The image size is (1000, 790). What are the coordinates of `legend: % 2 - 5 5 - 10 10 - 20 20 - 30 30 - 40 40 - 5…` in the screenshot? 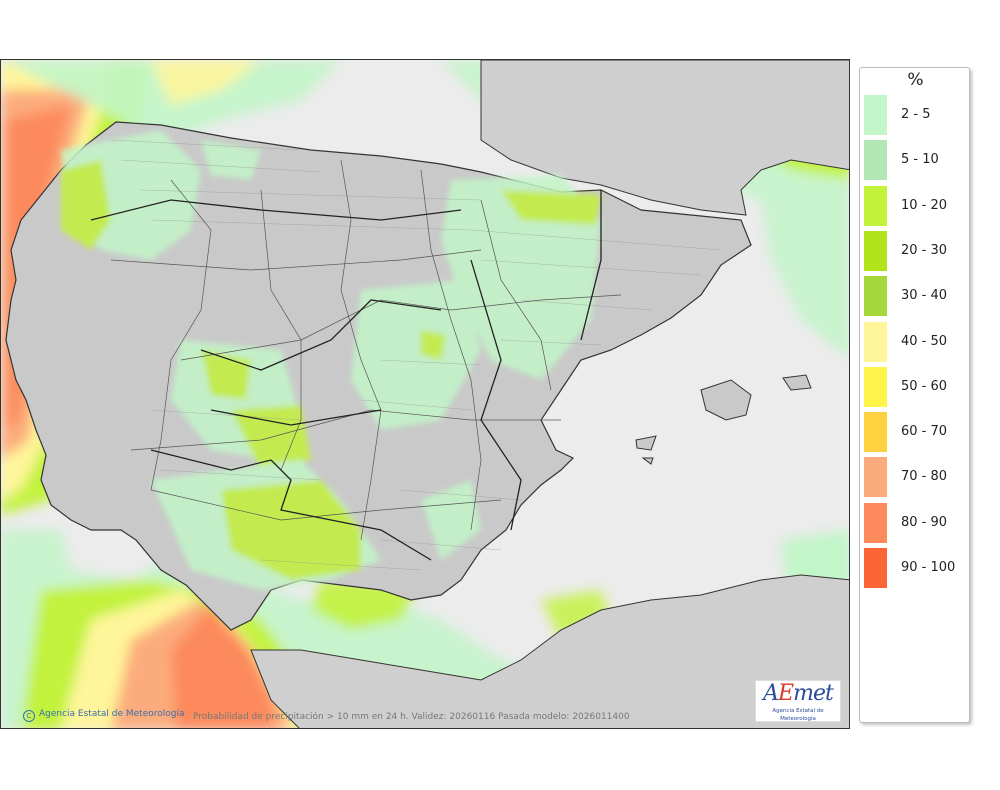 It's located at (914, 395).